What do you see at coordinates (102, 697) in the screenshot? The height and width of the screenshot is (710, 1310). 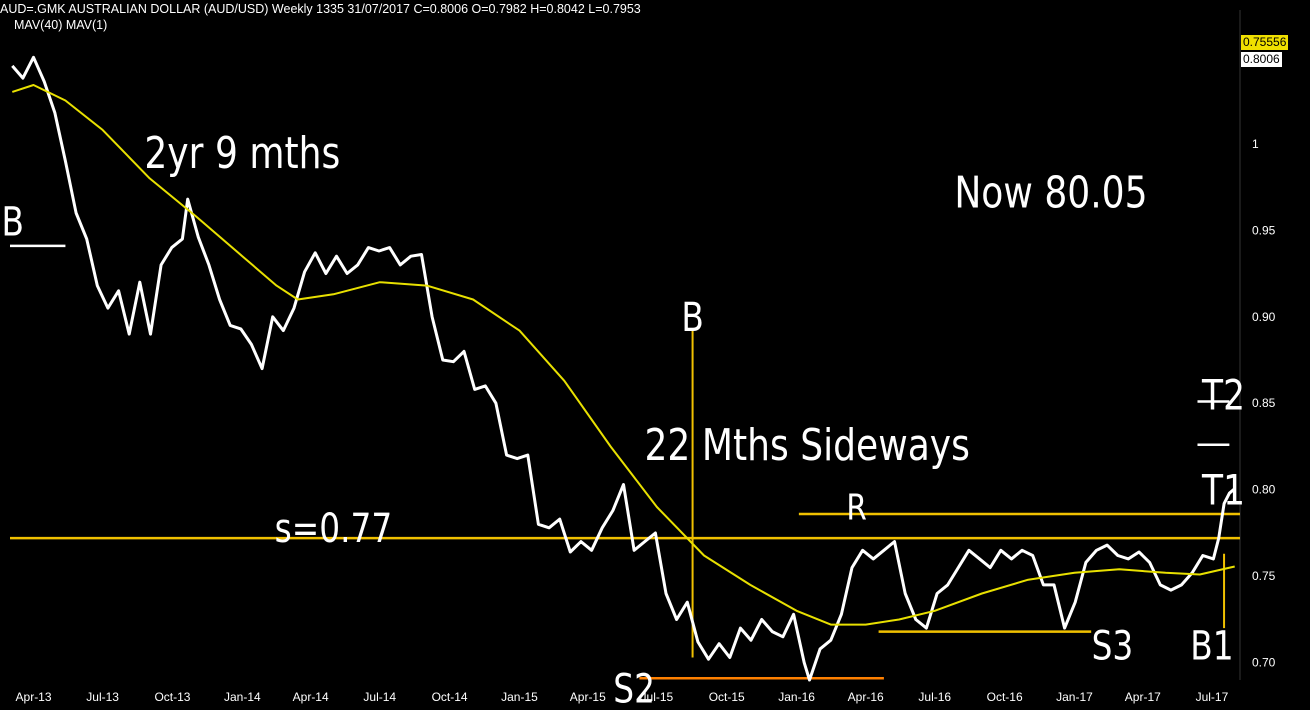 I see `x-tick-label: Jul-13` at bounding box center [102, 697].